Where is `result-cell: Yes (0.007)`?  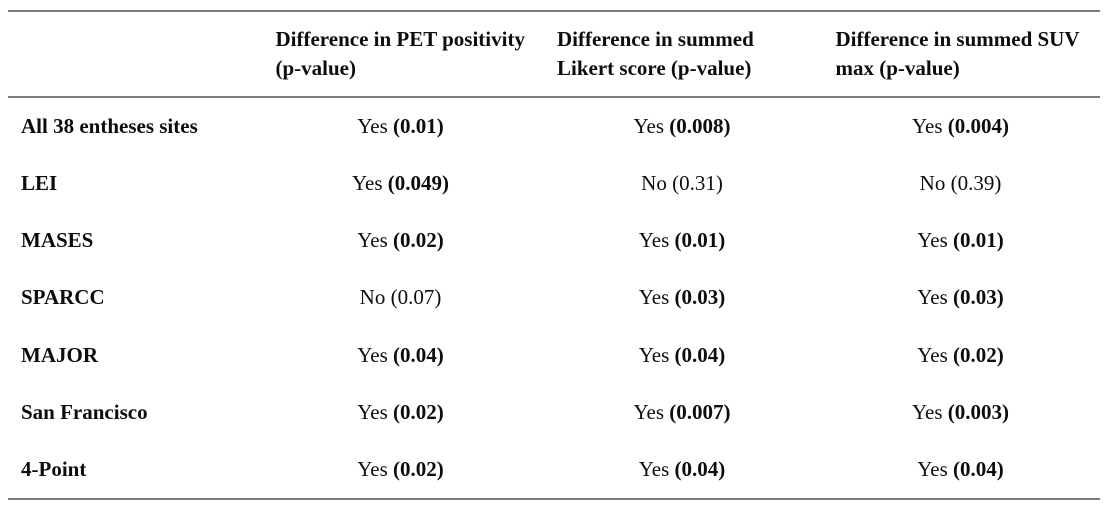
result-cell: Yes (0.007) is located at coordinates (682, 412).